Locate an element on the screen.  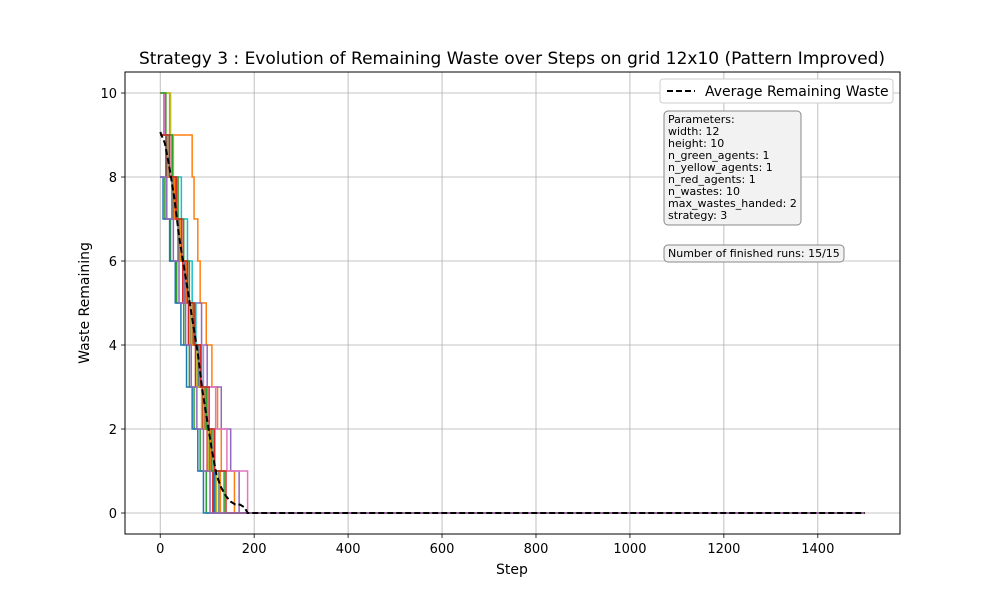
parameter-n-wastes: n_wastes: 10 is located at coordinates (704, 191).